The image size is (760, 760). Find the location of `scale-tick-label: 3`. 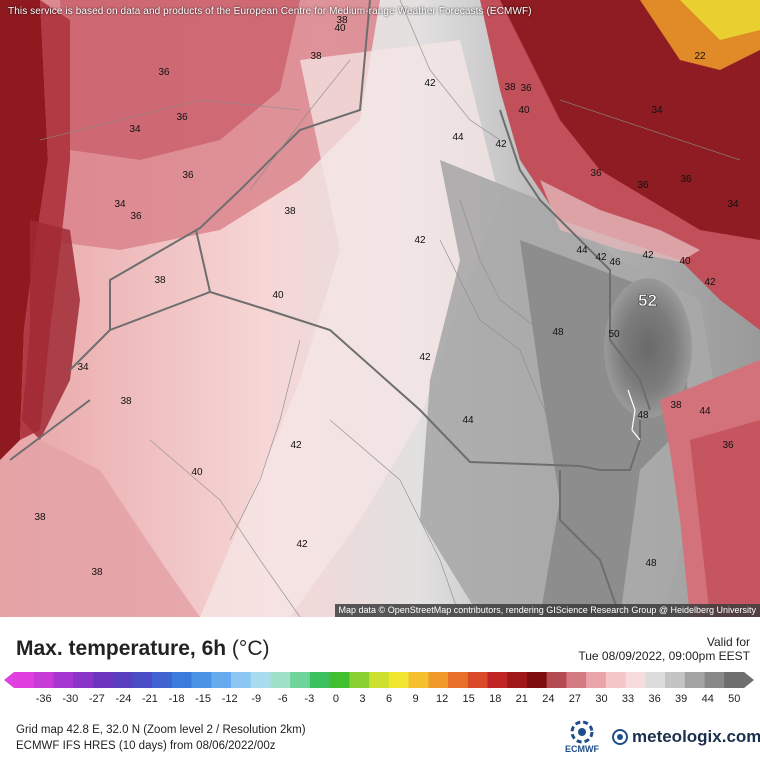

scale-tick-label: 3 is located at coordinates (362, 699).